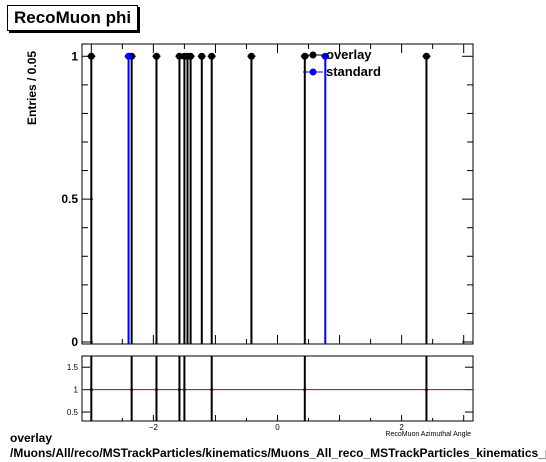 This screenshot has width=546, height=462. Describe the element at coordinates (76, 390) in the screenshot. I see `ratio-y-tick-label: 1` at that location.